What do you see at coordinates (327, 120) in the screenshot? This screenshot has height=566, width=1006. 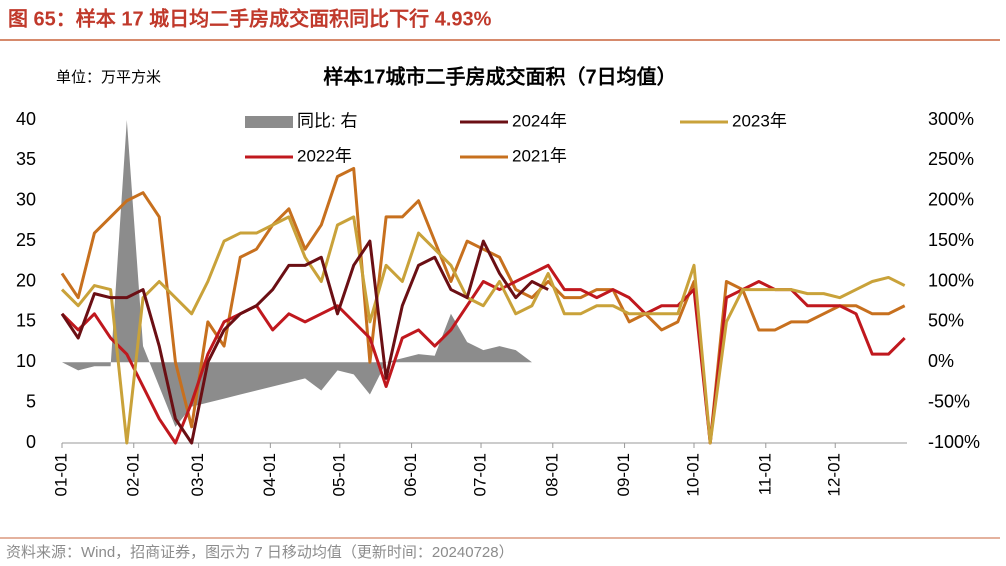 I see `legend-label: 同比: 右` at bounding box center [327, 120].